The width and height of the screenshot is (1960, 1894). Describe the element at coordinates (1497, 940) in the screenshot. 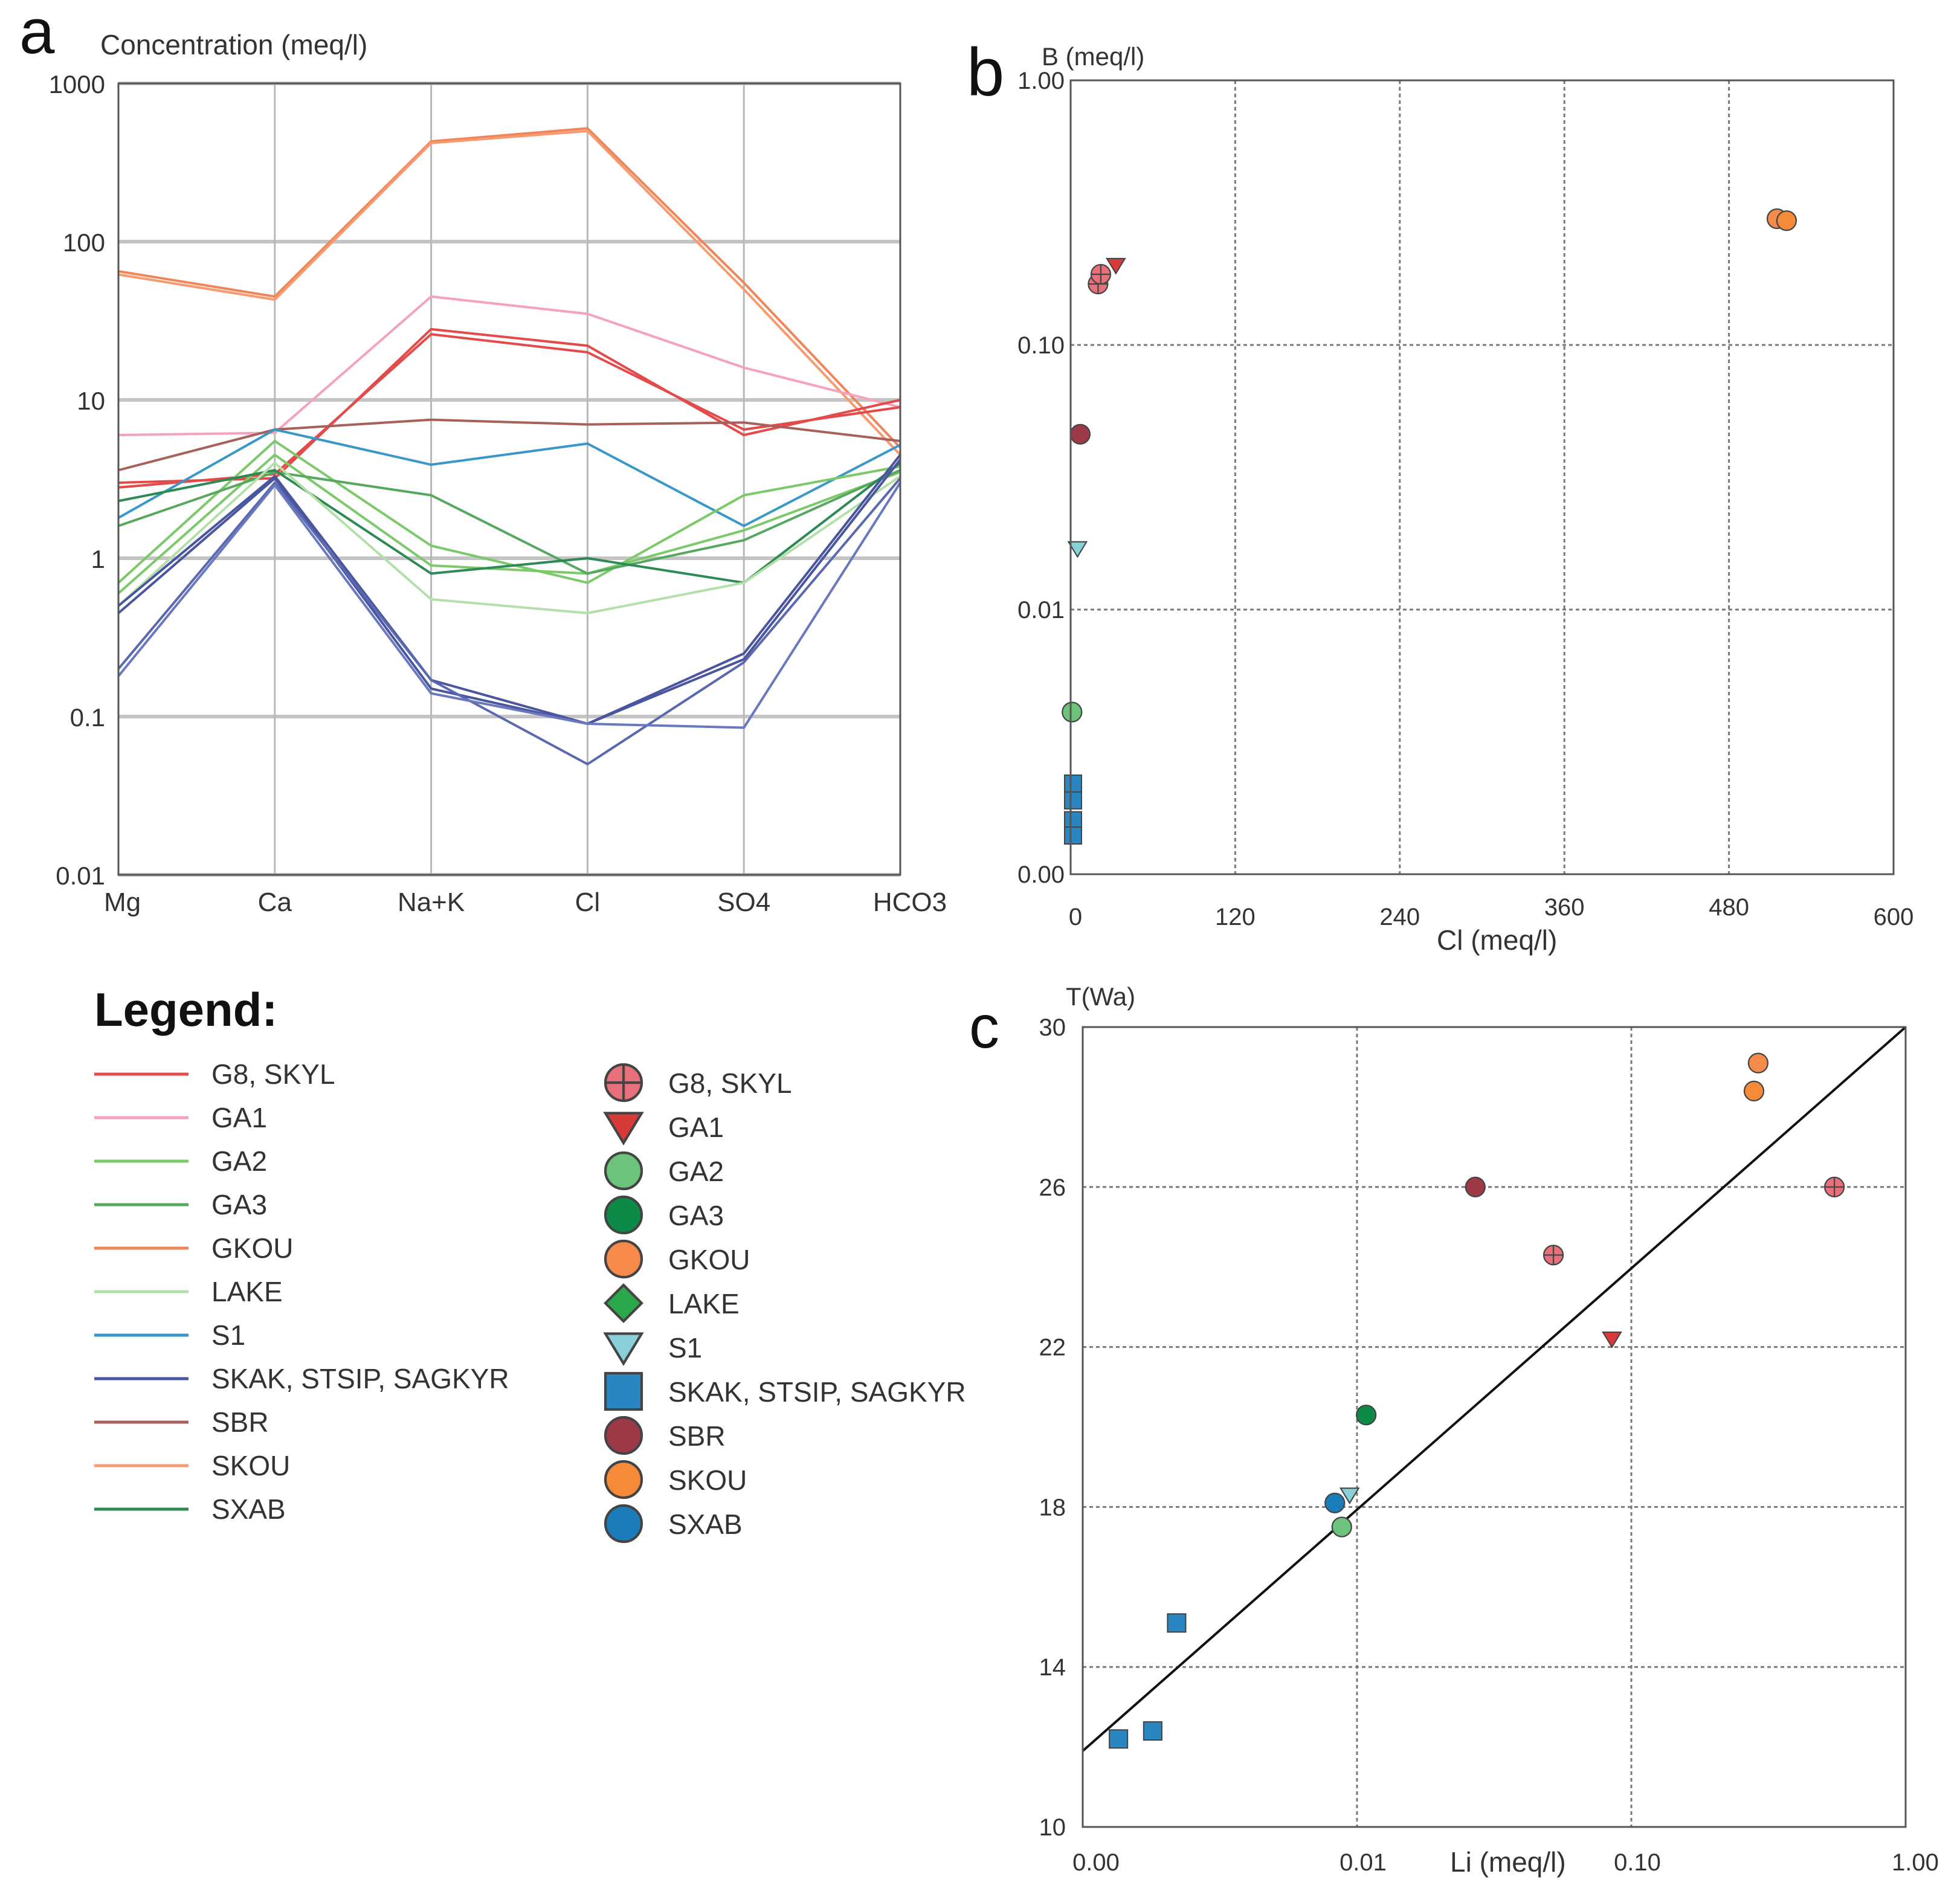

I see `panel-b-xlabel: Cl (meq/l)` at that location.